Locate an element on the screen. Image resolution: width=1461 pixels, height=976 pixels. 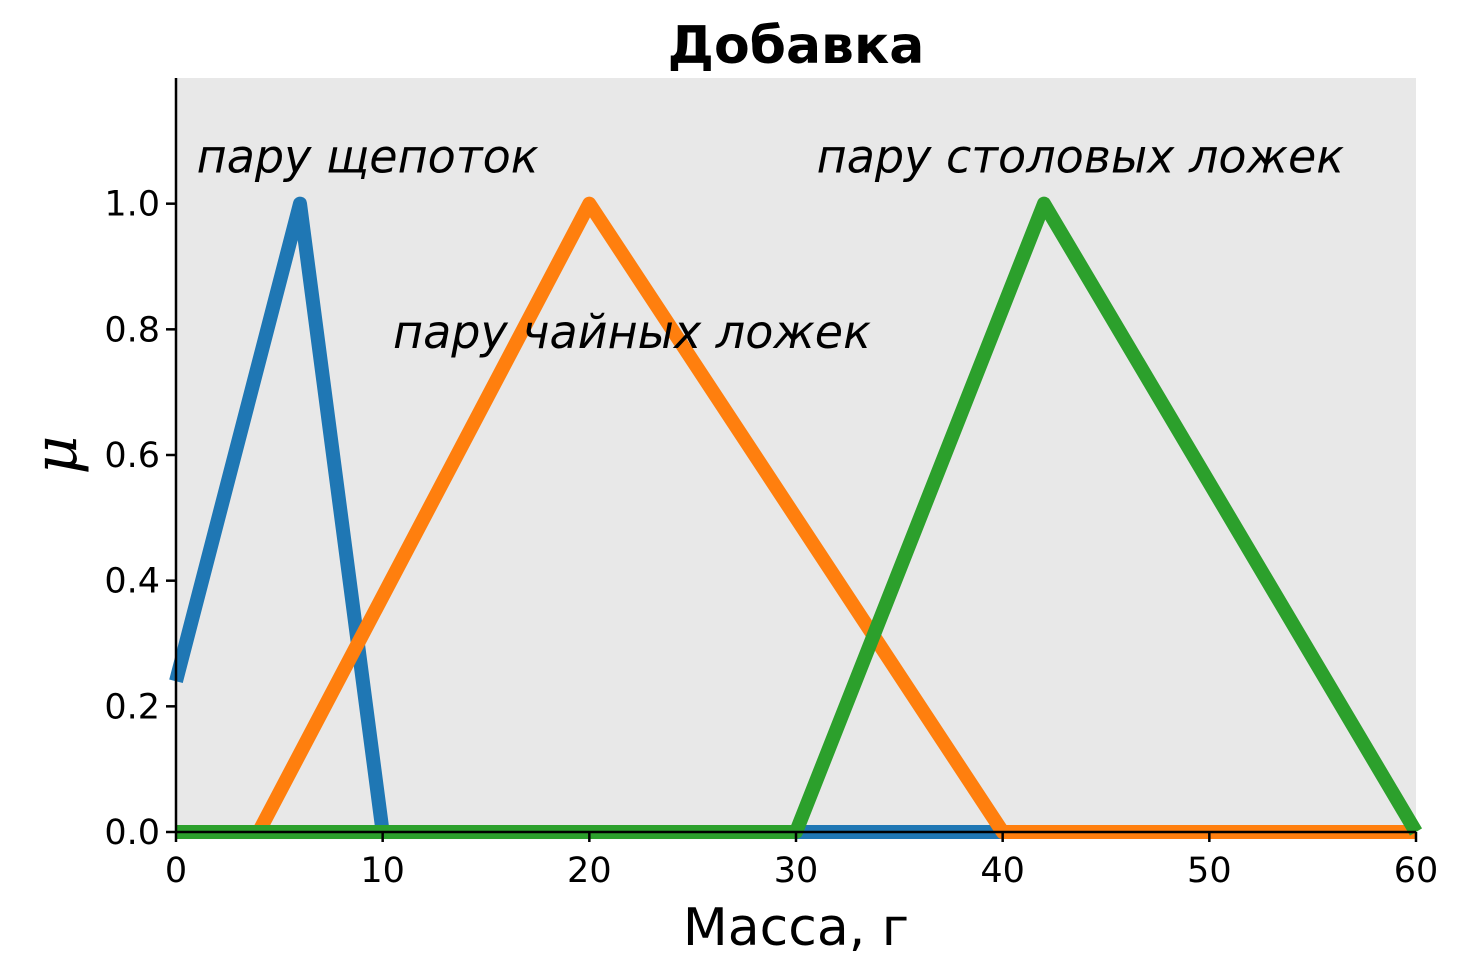
y-tick-label: 0.0 is located at coordinates (132, 833).